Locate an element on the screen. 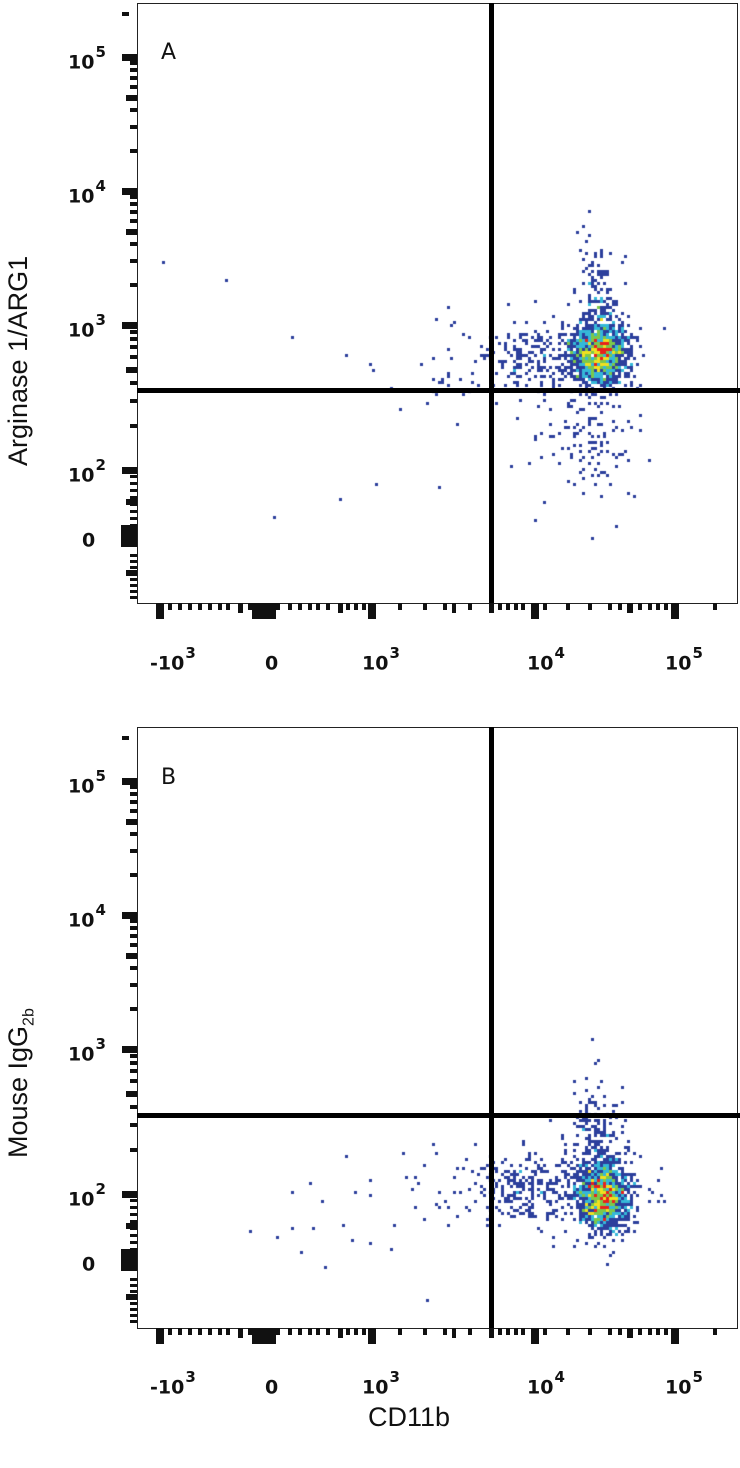 Image resolution: width=740 pixels, height=1468 pixels. panel-letter-b: B is located at coordinates (169, 777).